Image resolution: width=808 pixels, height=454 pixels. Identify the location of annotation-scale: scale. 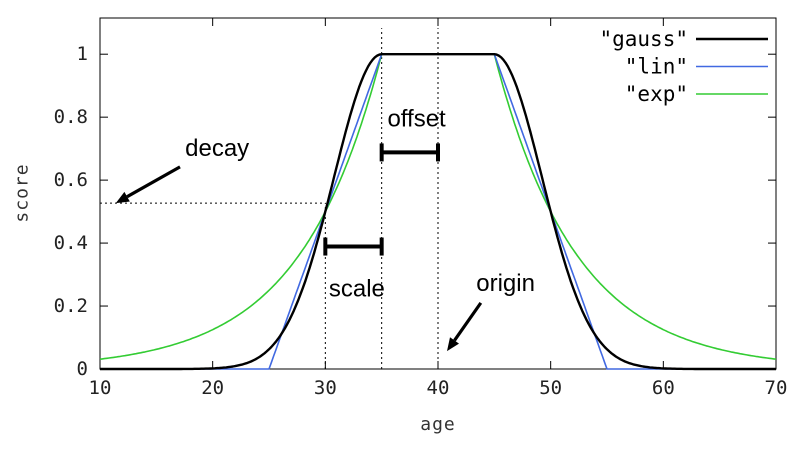
(357, 289).